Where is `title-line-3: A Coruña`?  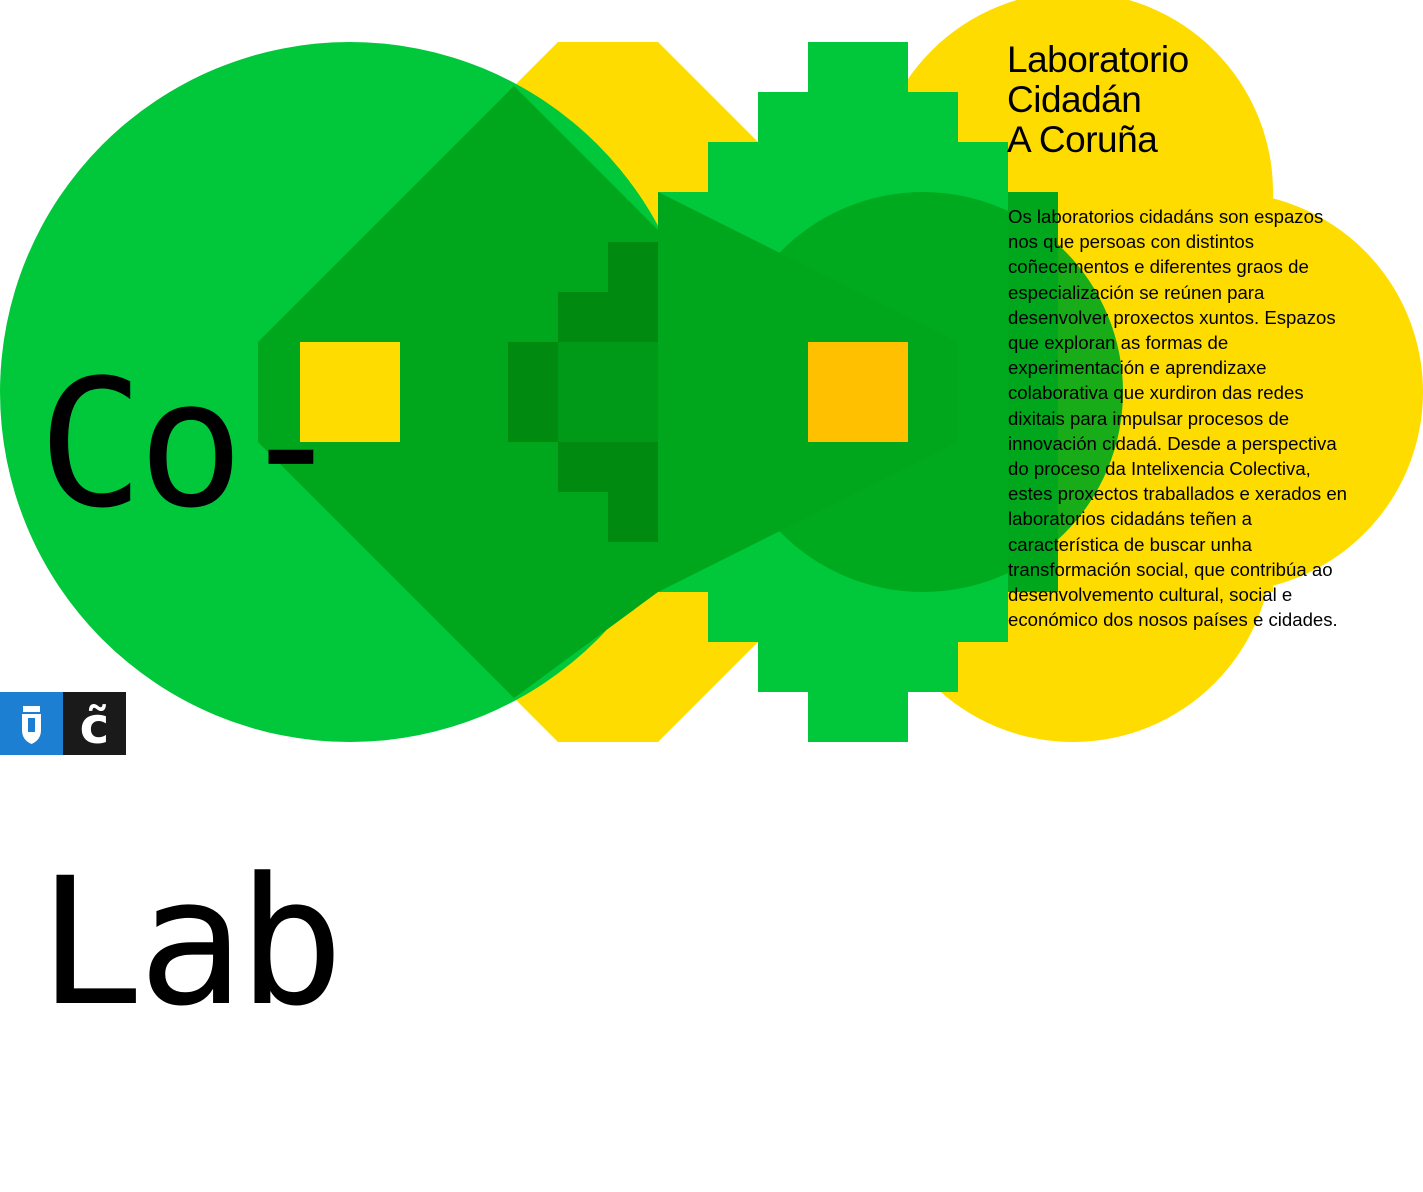
title-line-3: A Coruña is located at coordinates (1082, 139).